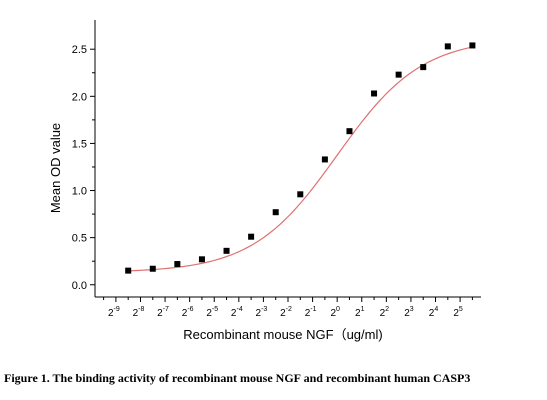 This screenshot has height=400, width=547. What do you see at coordinates (289, 309) in the screenshot?
I see `x-tick-exponent: -2` at bounding box center [289, 309].